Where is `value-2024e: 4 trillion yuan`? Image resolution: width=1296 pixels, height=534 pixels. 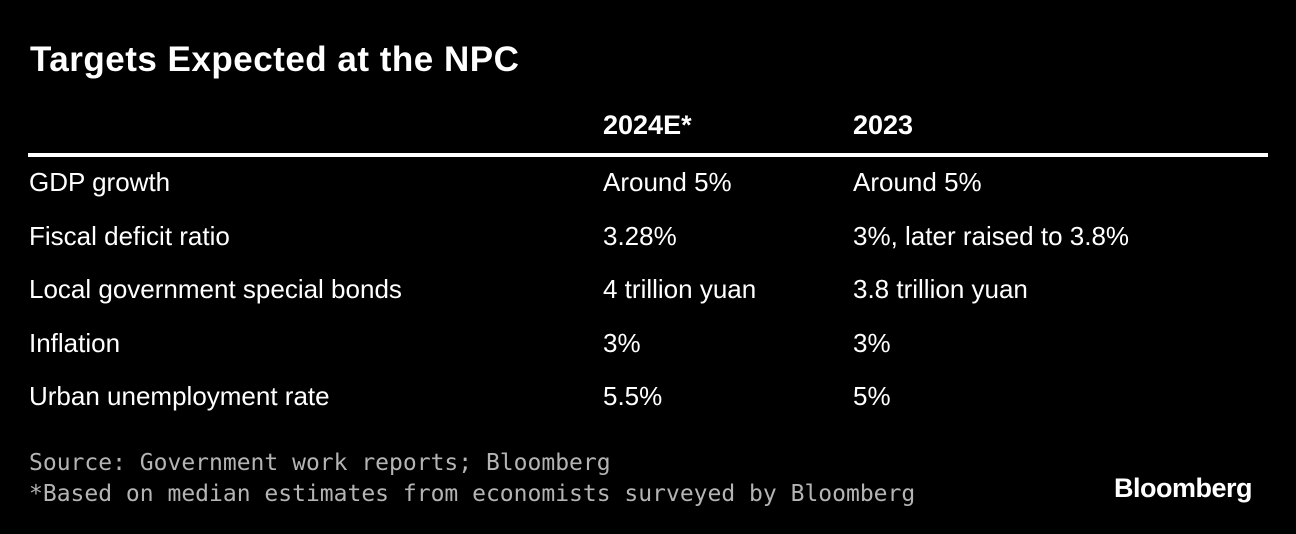
value-2024e: 4 trillion yuan is located at coordinates (680, 289).